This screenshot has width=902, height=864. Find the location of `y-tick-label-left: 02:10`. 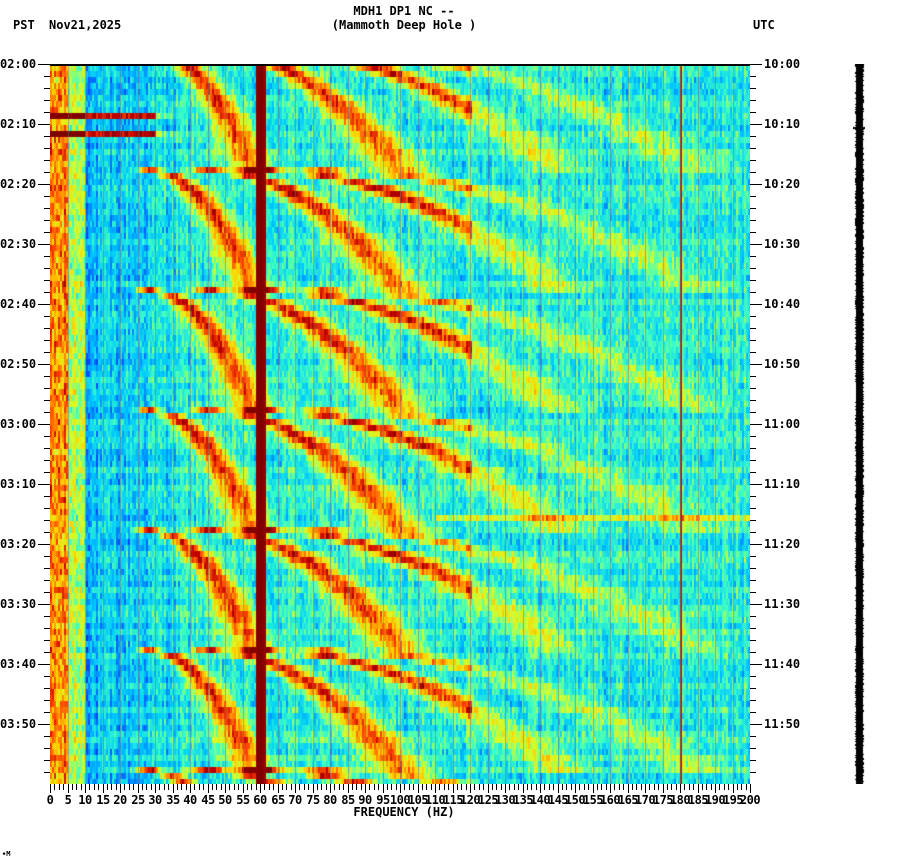

y-tick-label-left: 02:10 is located at coordinates (18, 124).